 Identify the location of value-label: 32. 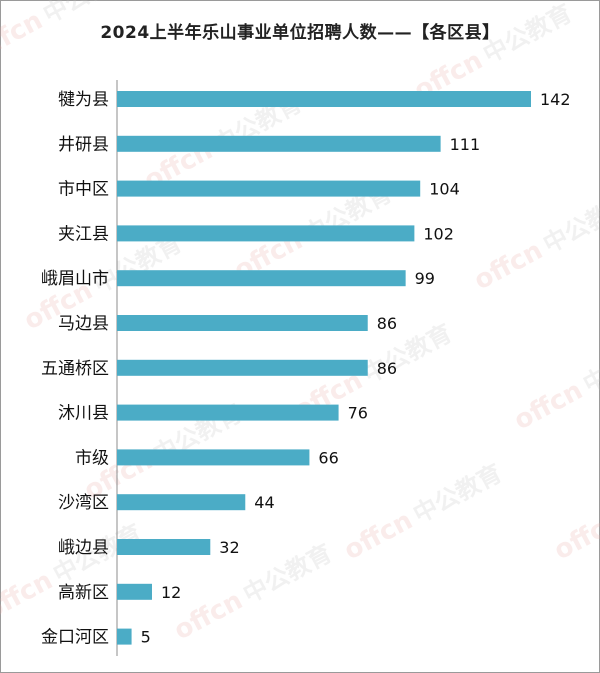
(229, 547).